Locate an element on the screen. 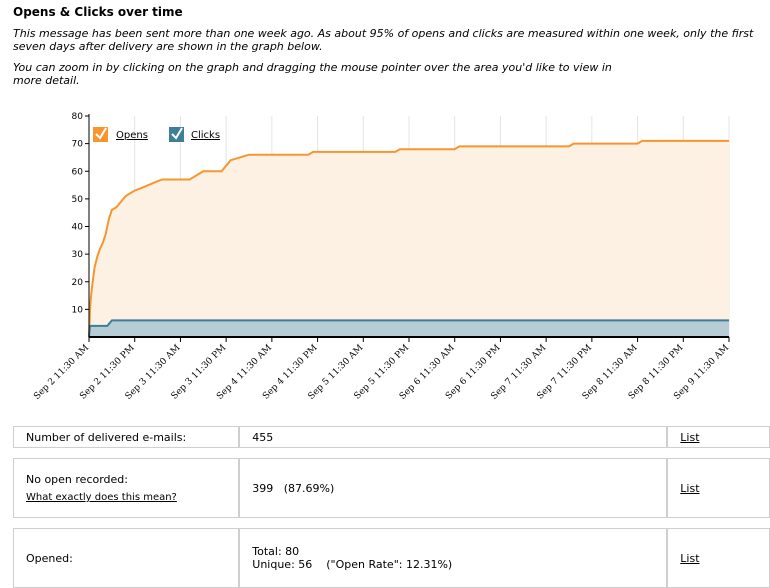  no-open-list-link: List is located at coordinates (690, 488).